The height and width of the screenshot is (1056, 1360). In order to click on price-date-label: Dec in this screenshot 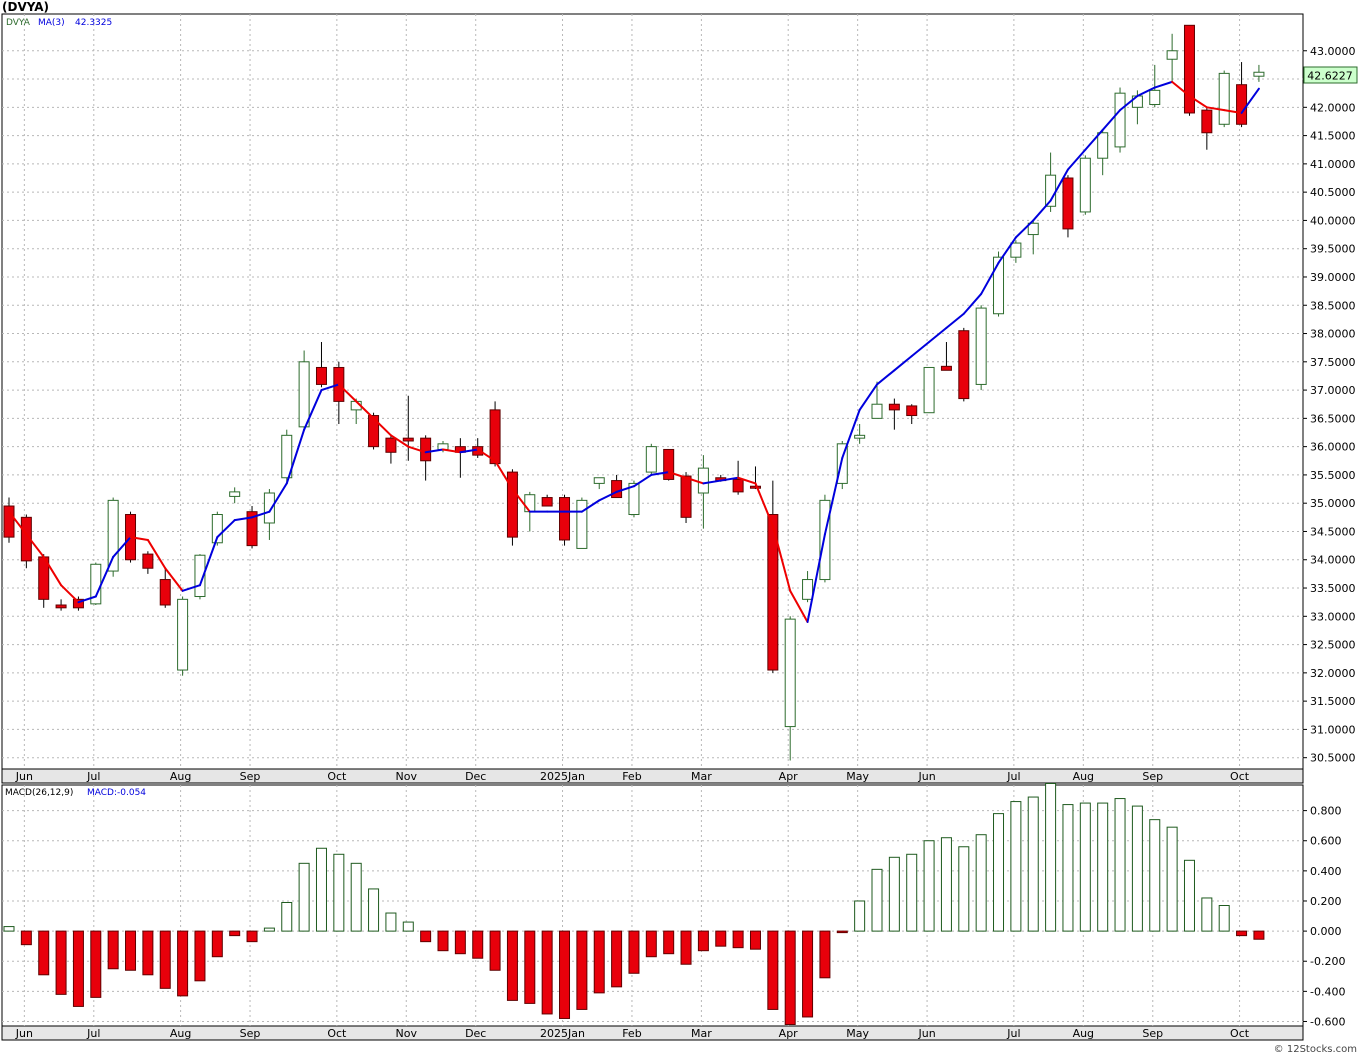, I will do `click(475, 776)`.